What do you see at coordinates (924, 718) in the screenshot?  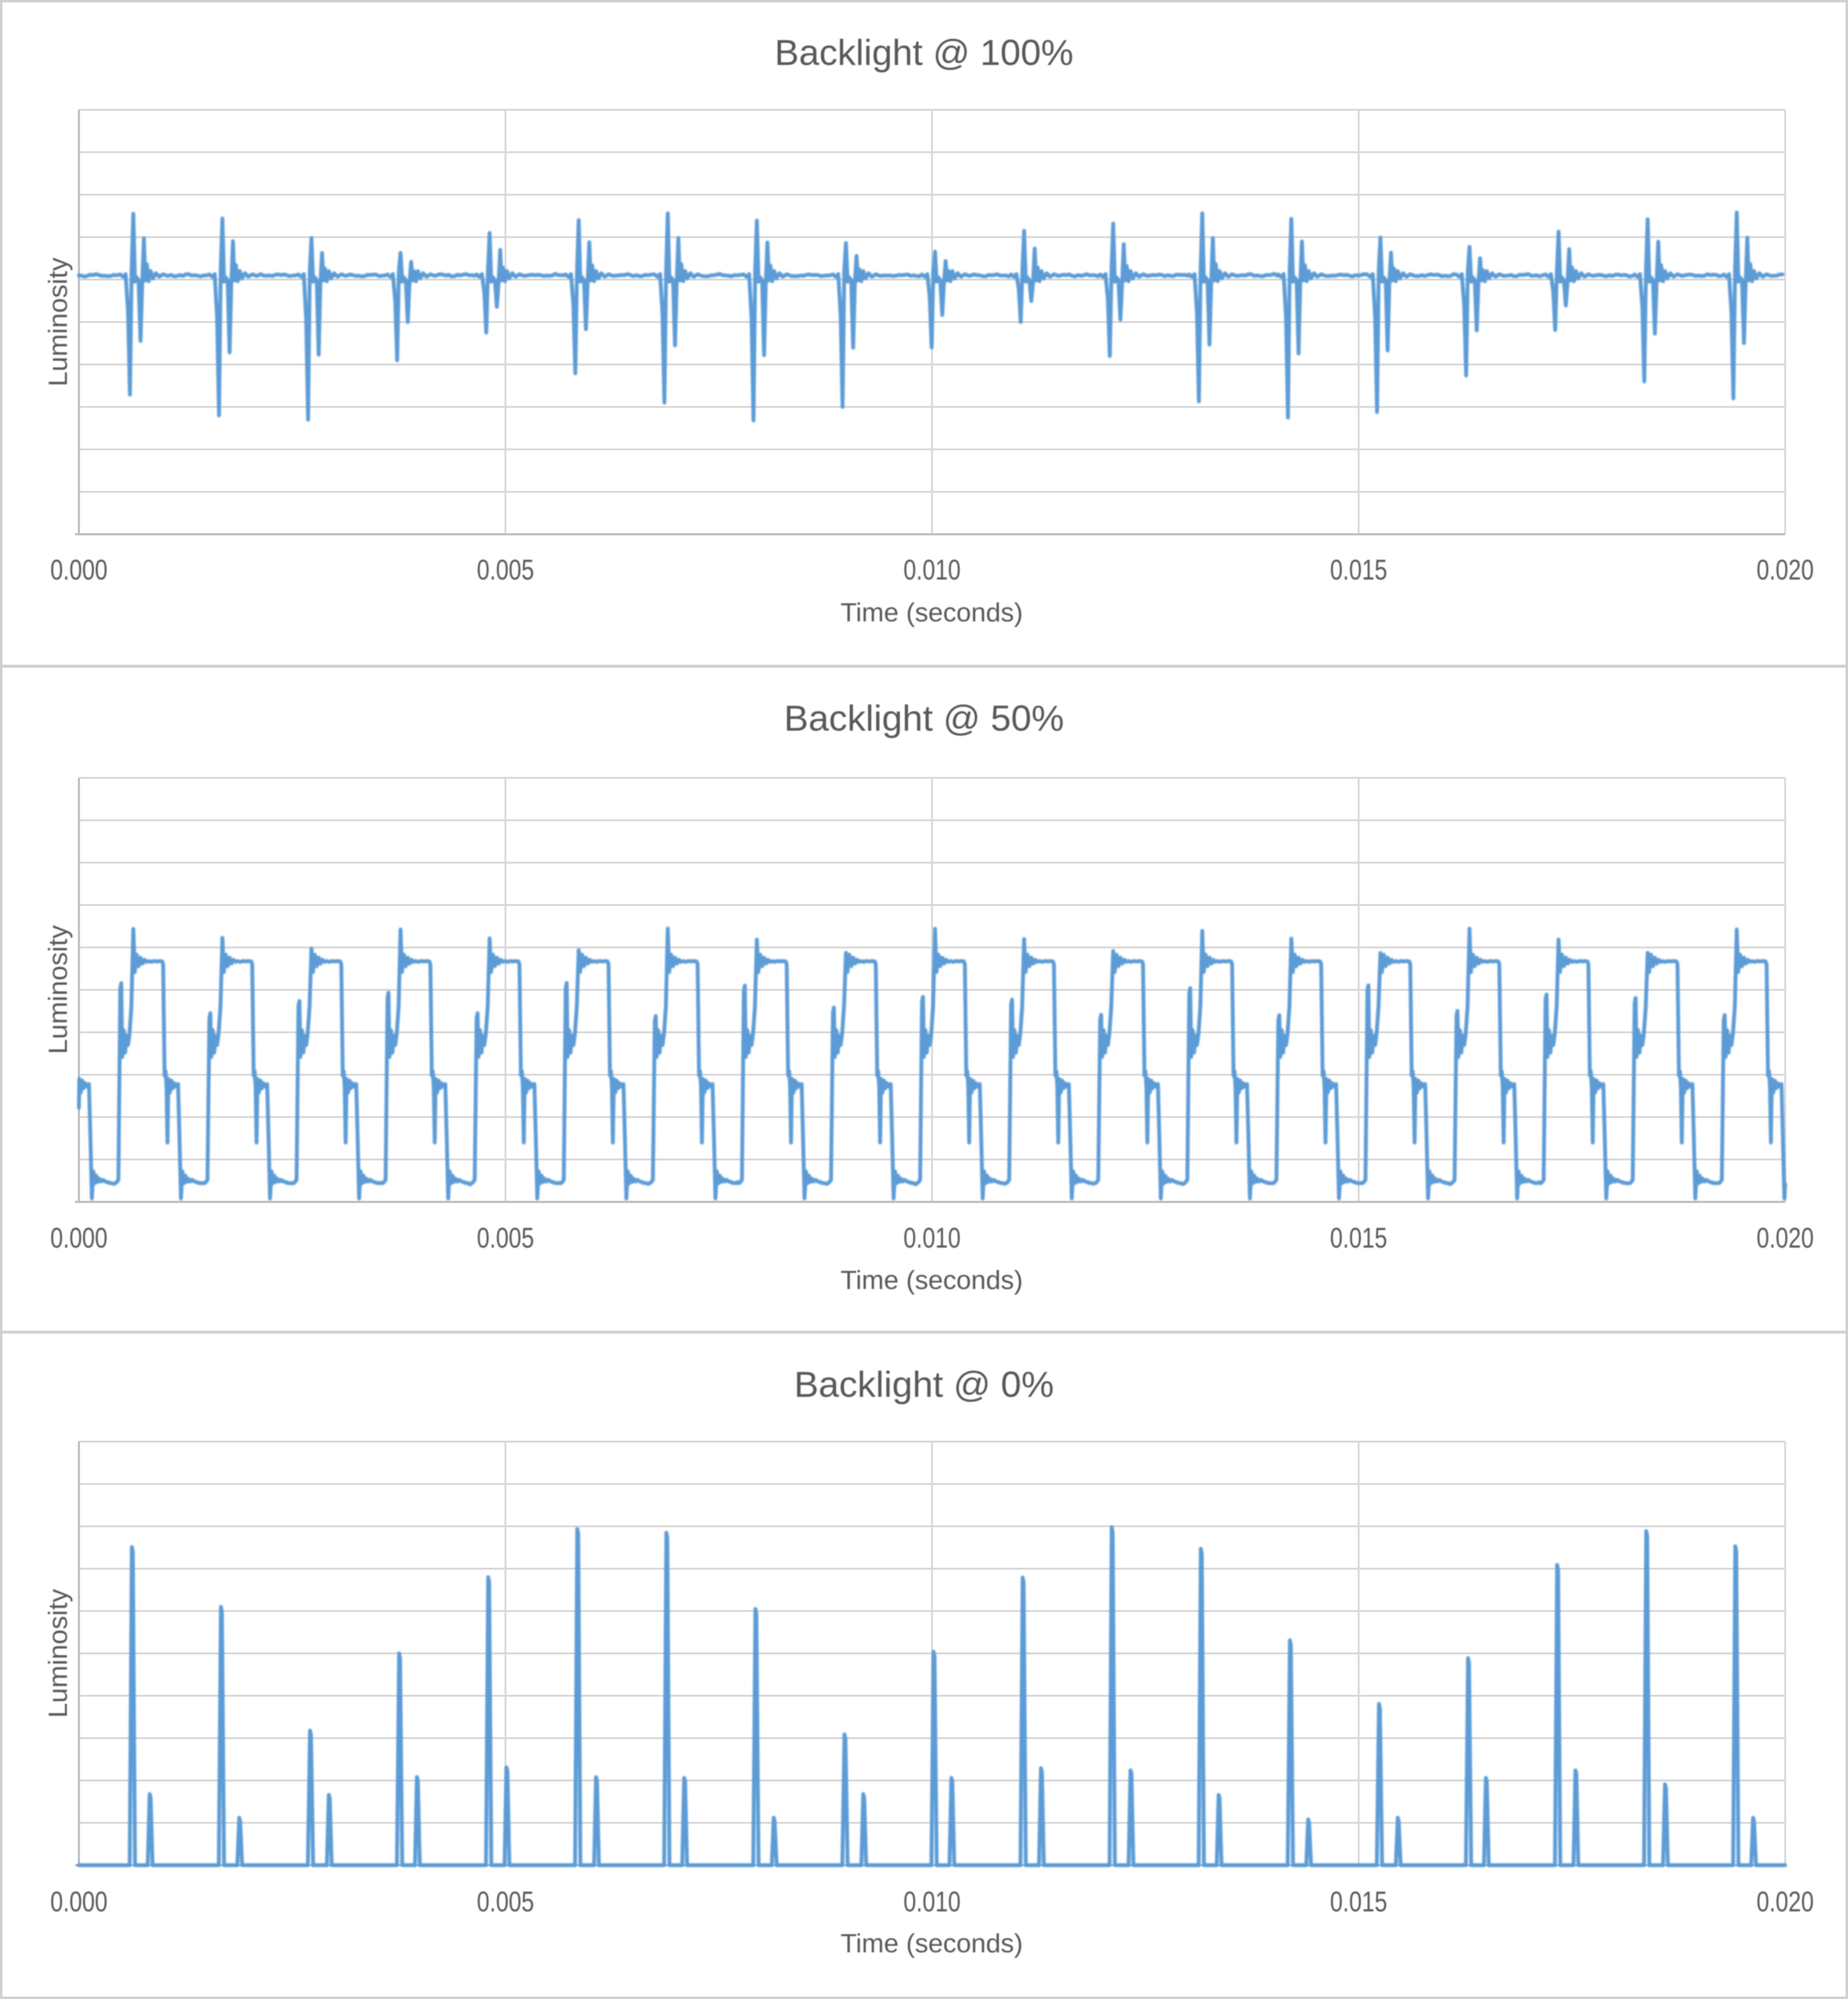 I see `svg-text: Backlight @ 50%` at bounding box center [924, 718].